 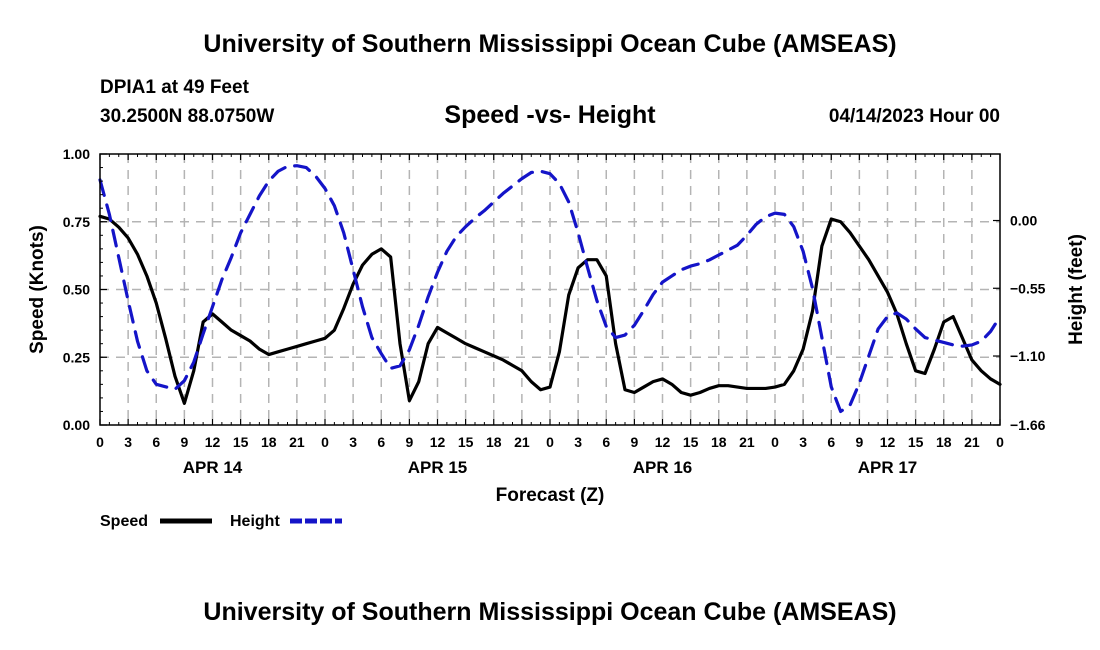 What do you see at coordinates (187, 116) in the screenshot?
I see `coordinates-label: 30.2500N 88.0750W` at bounding box center [187, 116].